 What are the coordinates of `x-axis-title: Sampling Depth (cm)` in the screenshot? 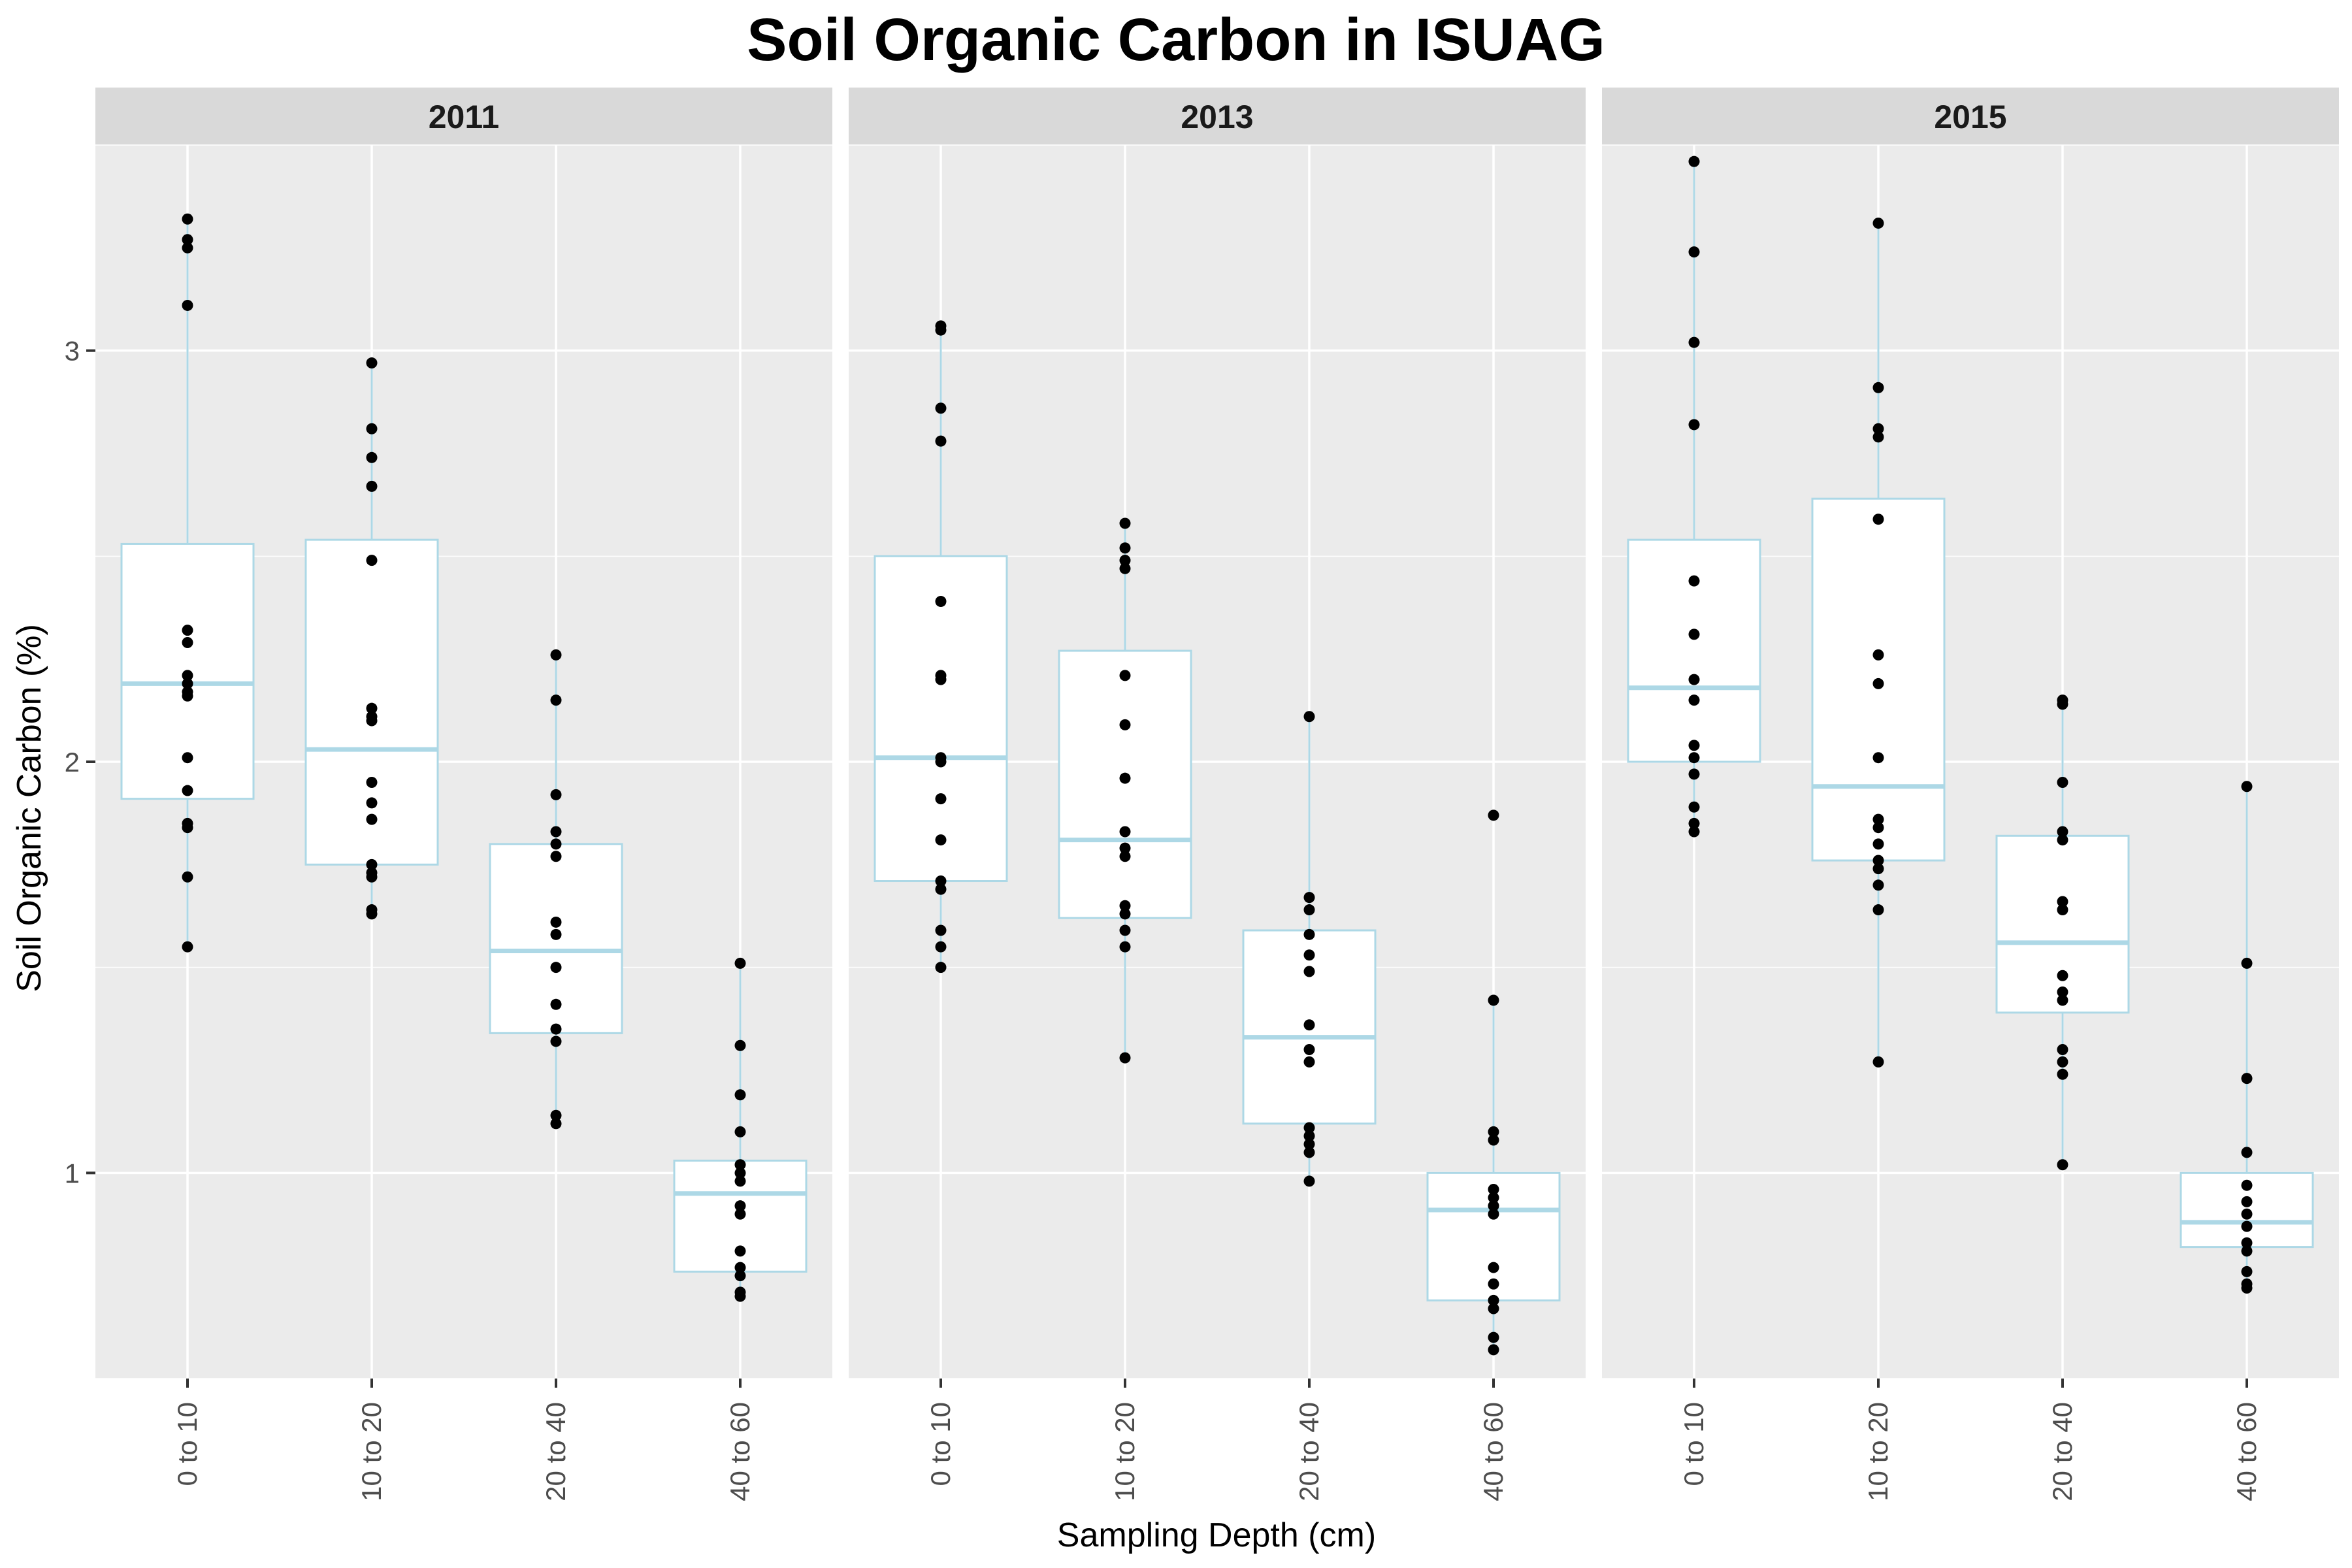 It's located at (1216, 1535).